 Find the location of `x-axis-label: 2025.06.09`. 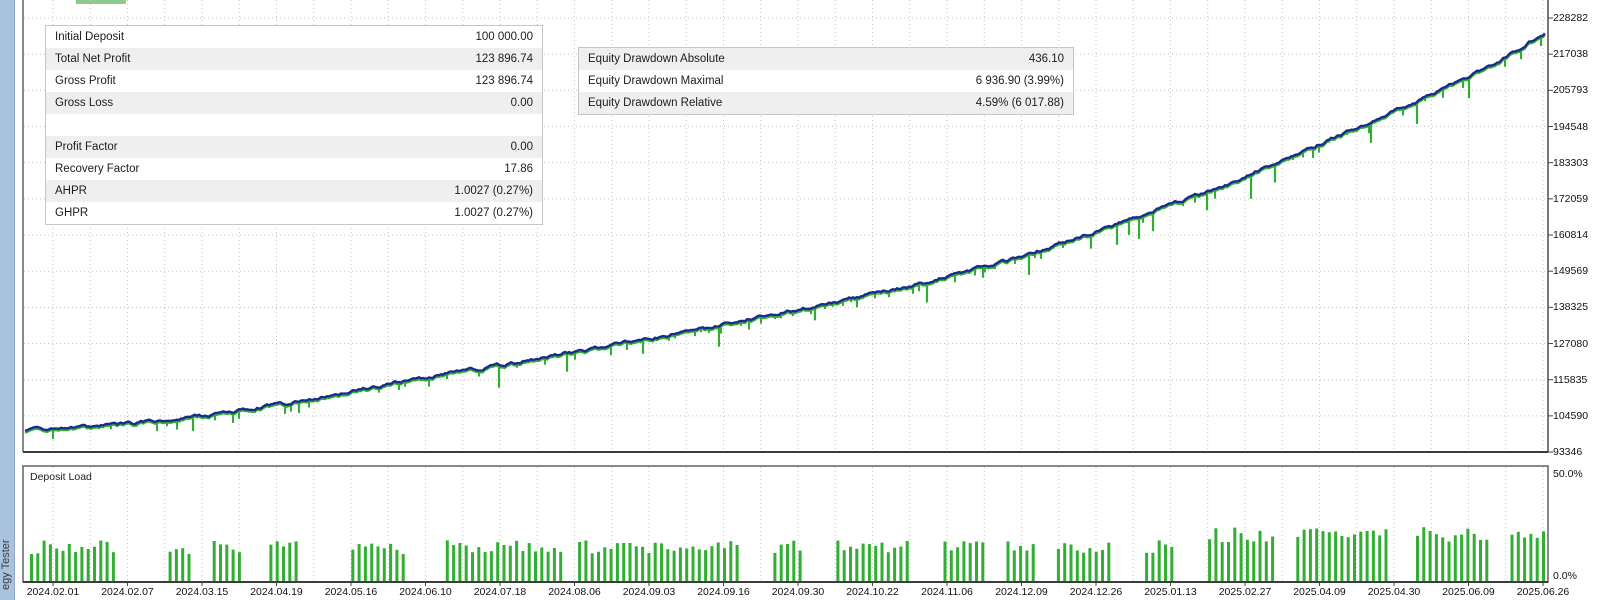

x-axis-label: 2025.06.09 is located at coordinates (1468, 592).